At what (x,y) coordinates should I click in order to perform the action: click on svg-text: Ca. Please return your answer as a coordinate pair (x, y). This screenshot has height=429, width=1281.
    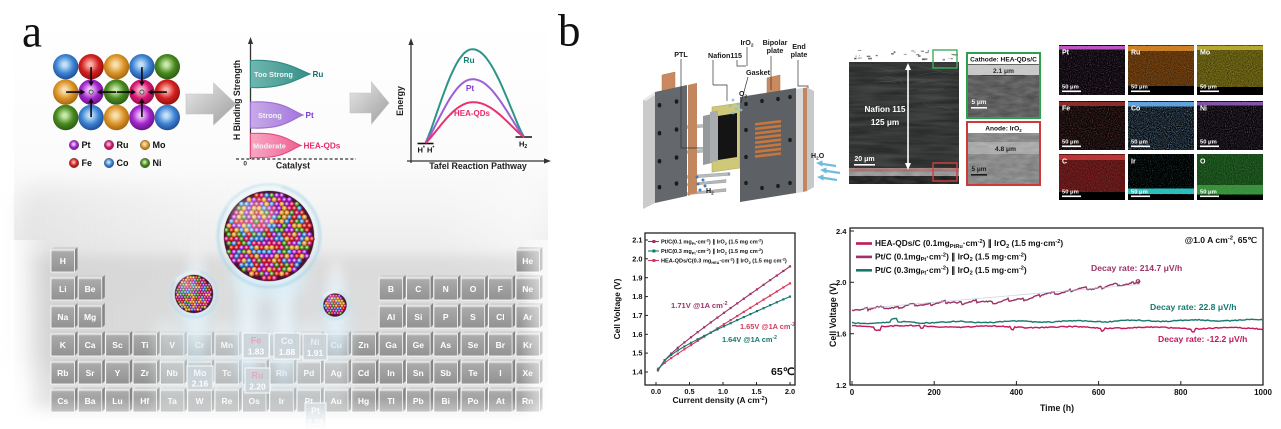
    Looking at the image, I should click on (90, 345).